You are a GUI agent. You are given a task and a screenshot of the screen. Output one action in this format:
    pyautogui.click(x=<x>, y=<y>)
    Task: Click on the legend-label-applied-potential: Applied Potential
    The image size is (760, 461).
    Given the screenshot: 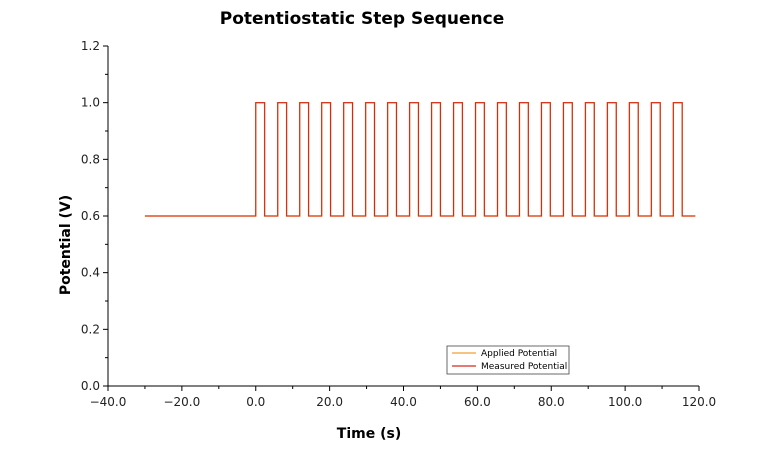 What is the action you would take?
    pyautogui.click(x=519, y=354)
    